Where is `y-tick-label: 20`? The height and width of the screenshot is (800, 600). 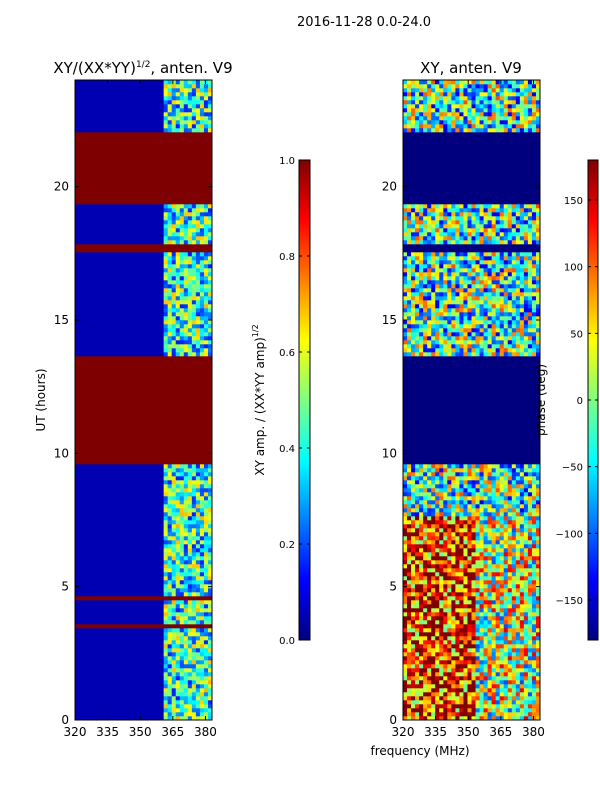 y-tick-label: 20 is located at coordinates (61, 187).